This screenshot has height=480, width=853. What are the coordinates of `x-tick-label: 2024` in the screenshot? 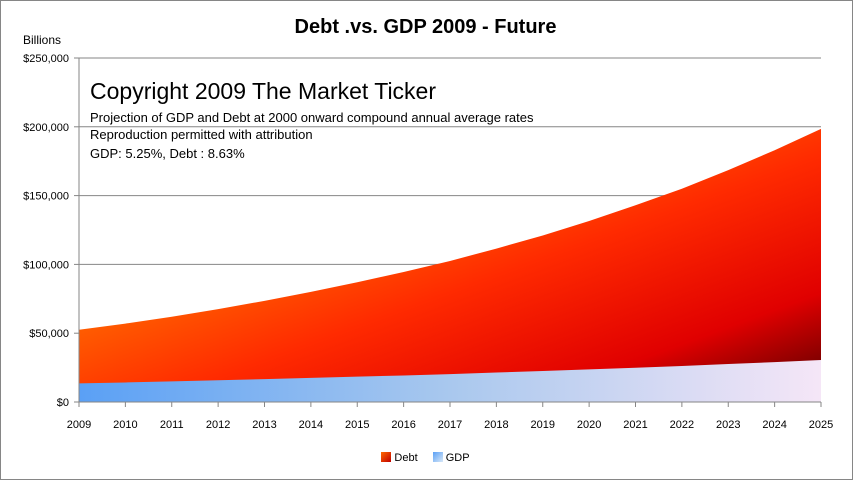 It's located at (774, 425).